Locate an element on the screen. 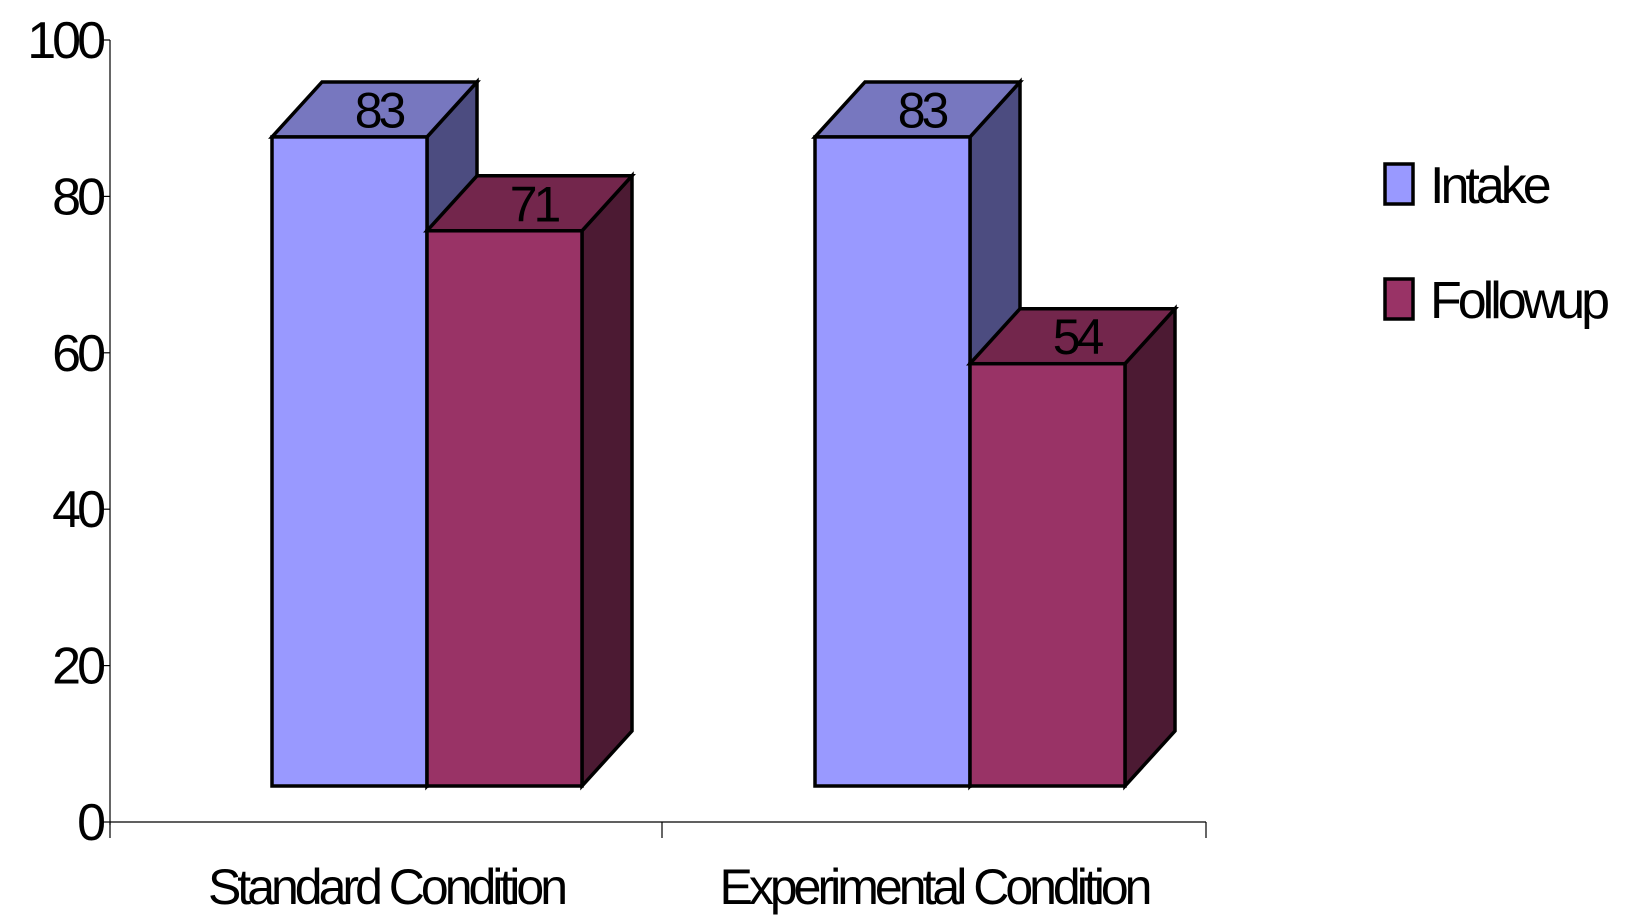 Image resolution: width=1639 pixels, height=920 pixels. legend-item-intake: Intake is located at coordinates (1468, 186).